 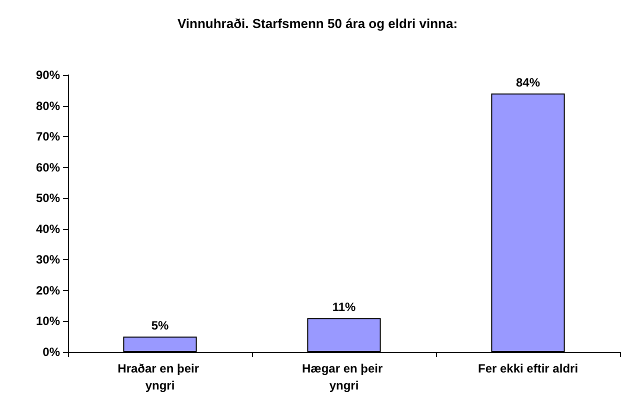 What do you see at coordinates (160, 377) in the screenshot?
I see `x-tick-label: Hraðar en þeir yngri` at bounding box center [160, 377].